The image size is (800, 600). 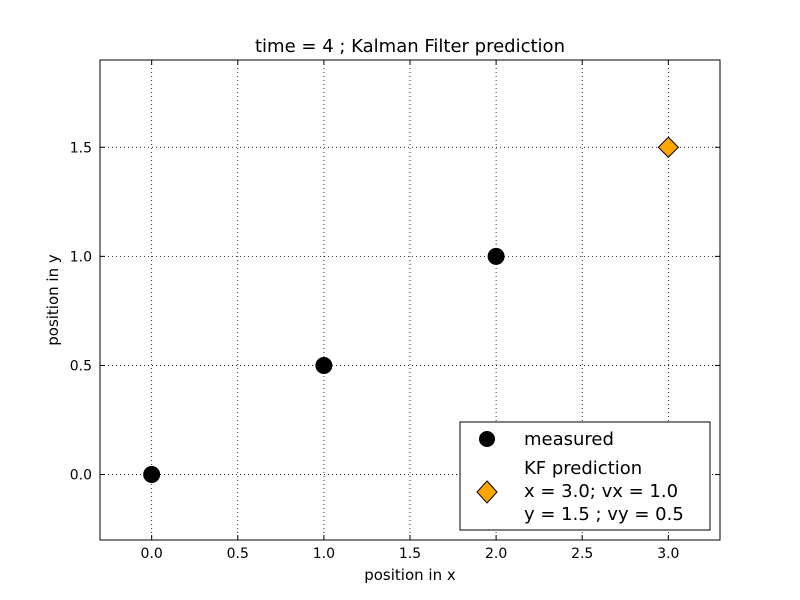 What do you see at coordinates (410, 575) in the screenshot?
I see `x-axis-label: position in x` at bounding box center [410, 575].